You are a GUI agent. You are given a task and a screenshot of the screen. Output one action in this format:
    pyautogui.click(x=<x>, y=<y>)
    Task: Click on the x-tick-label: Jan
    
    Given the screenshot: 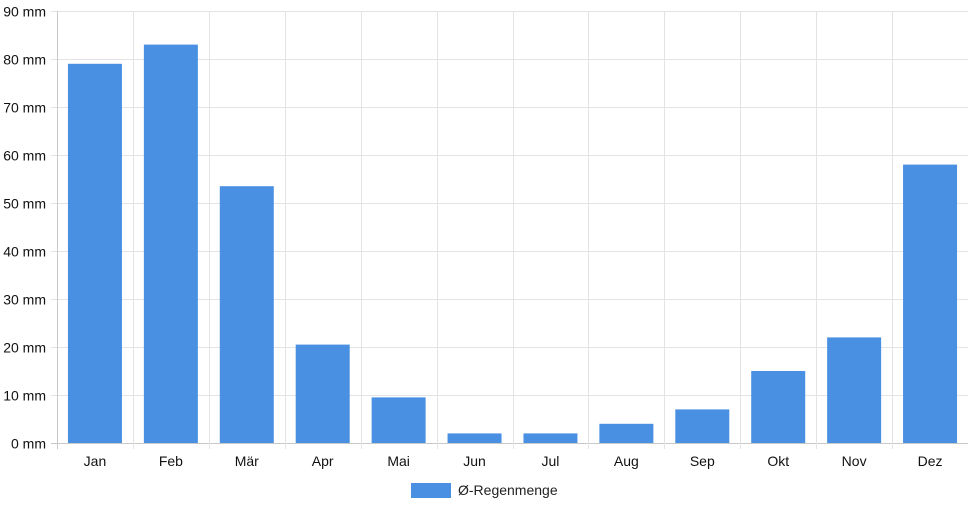 What is the action you would take?
    pyautogui.click(x=95, y=461)
    